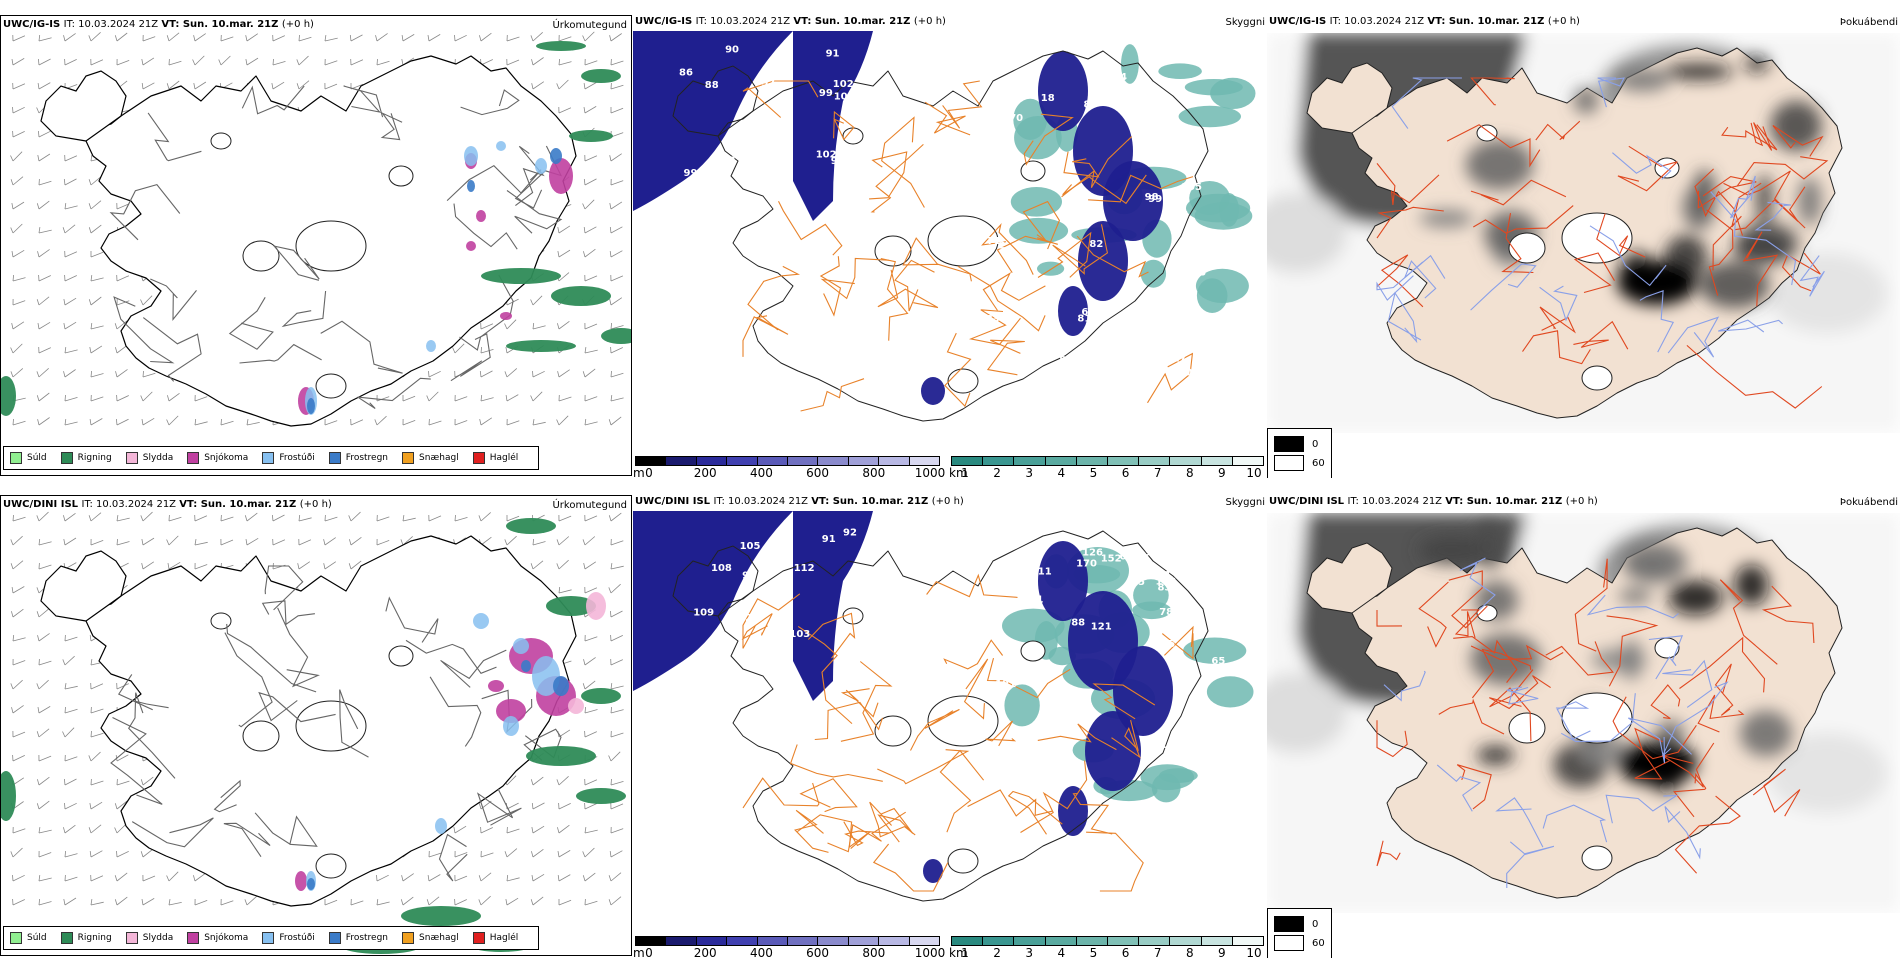 This screenshot has width=1900, height=958. Describe the element at coordinates (1299, 463) in the screenshot. I see `legend-item: 60` at that location.